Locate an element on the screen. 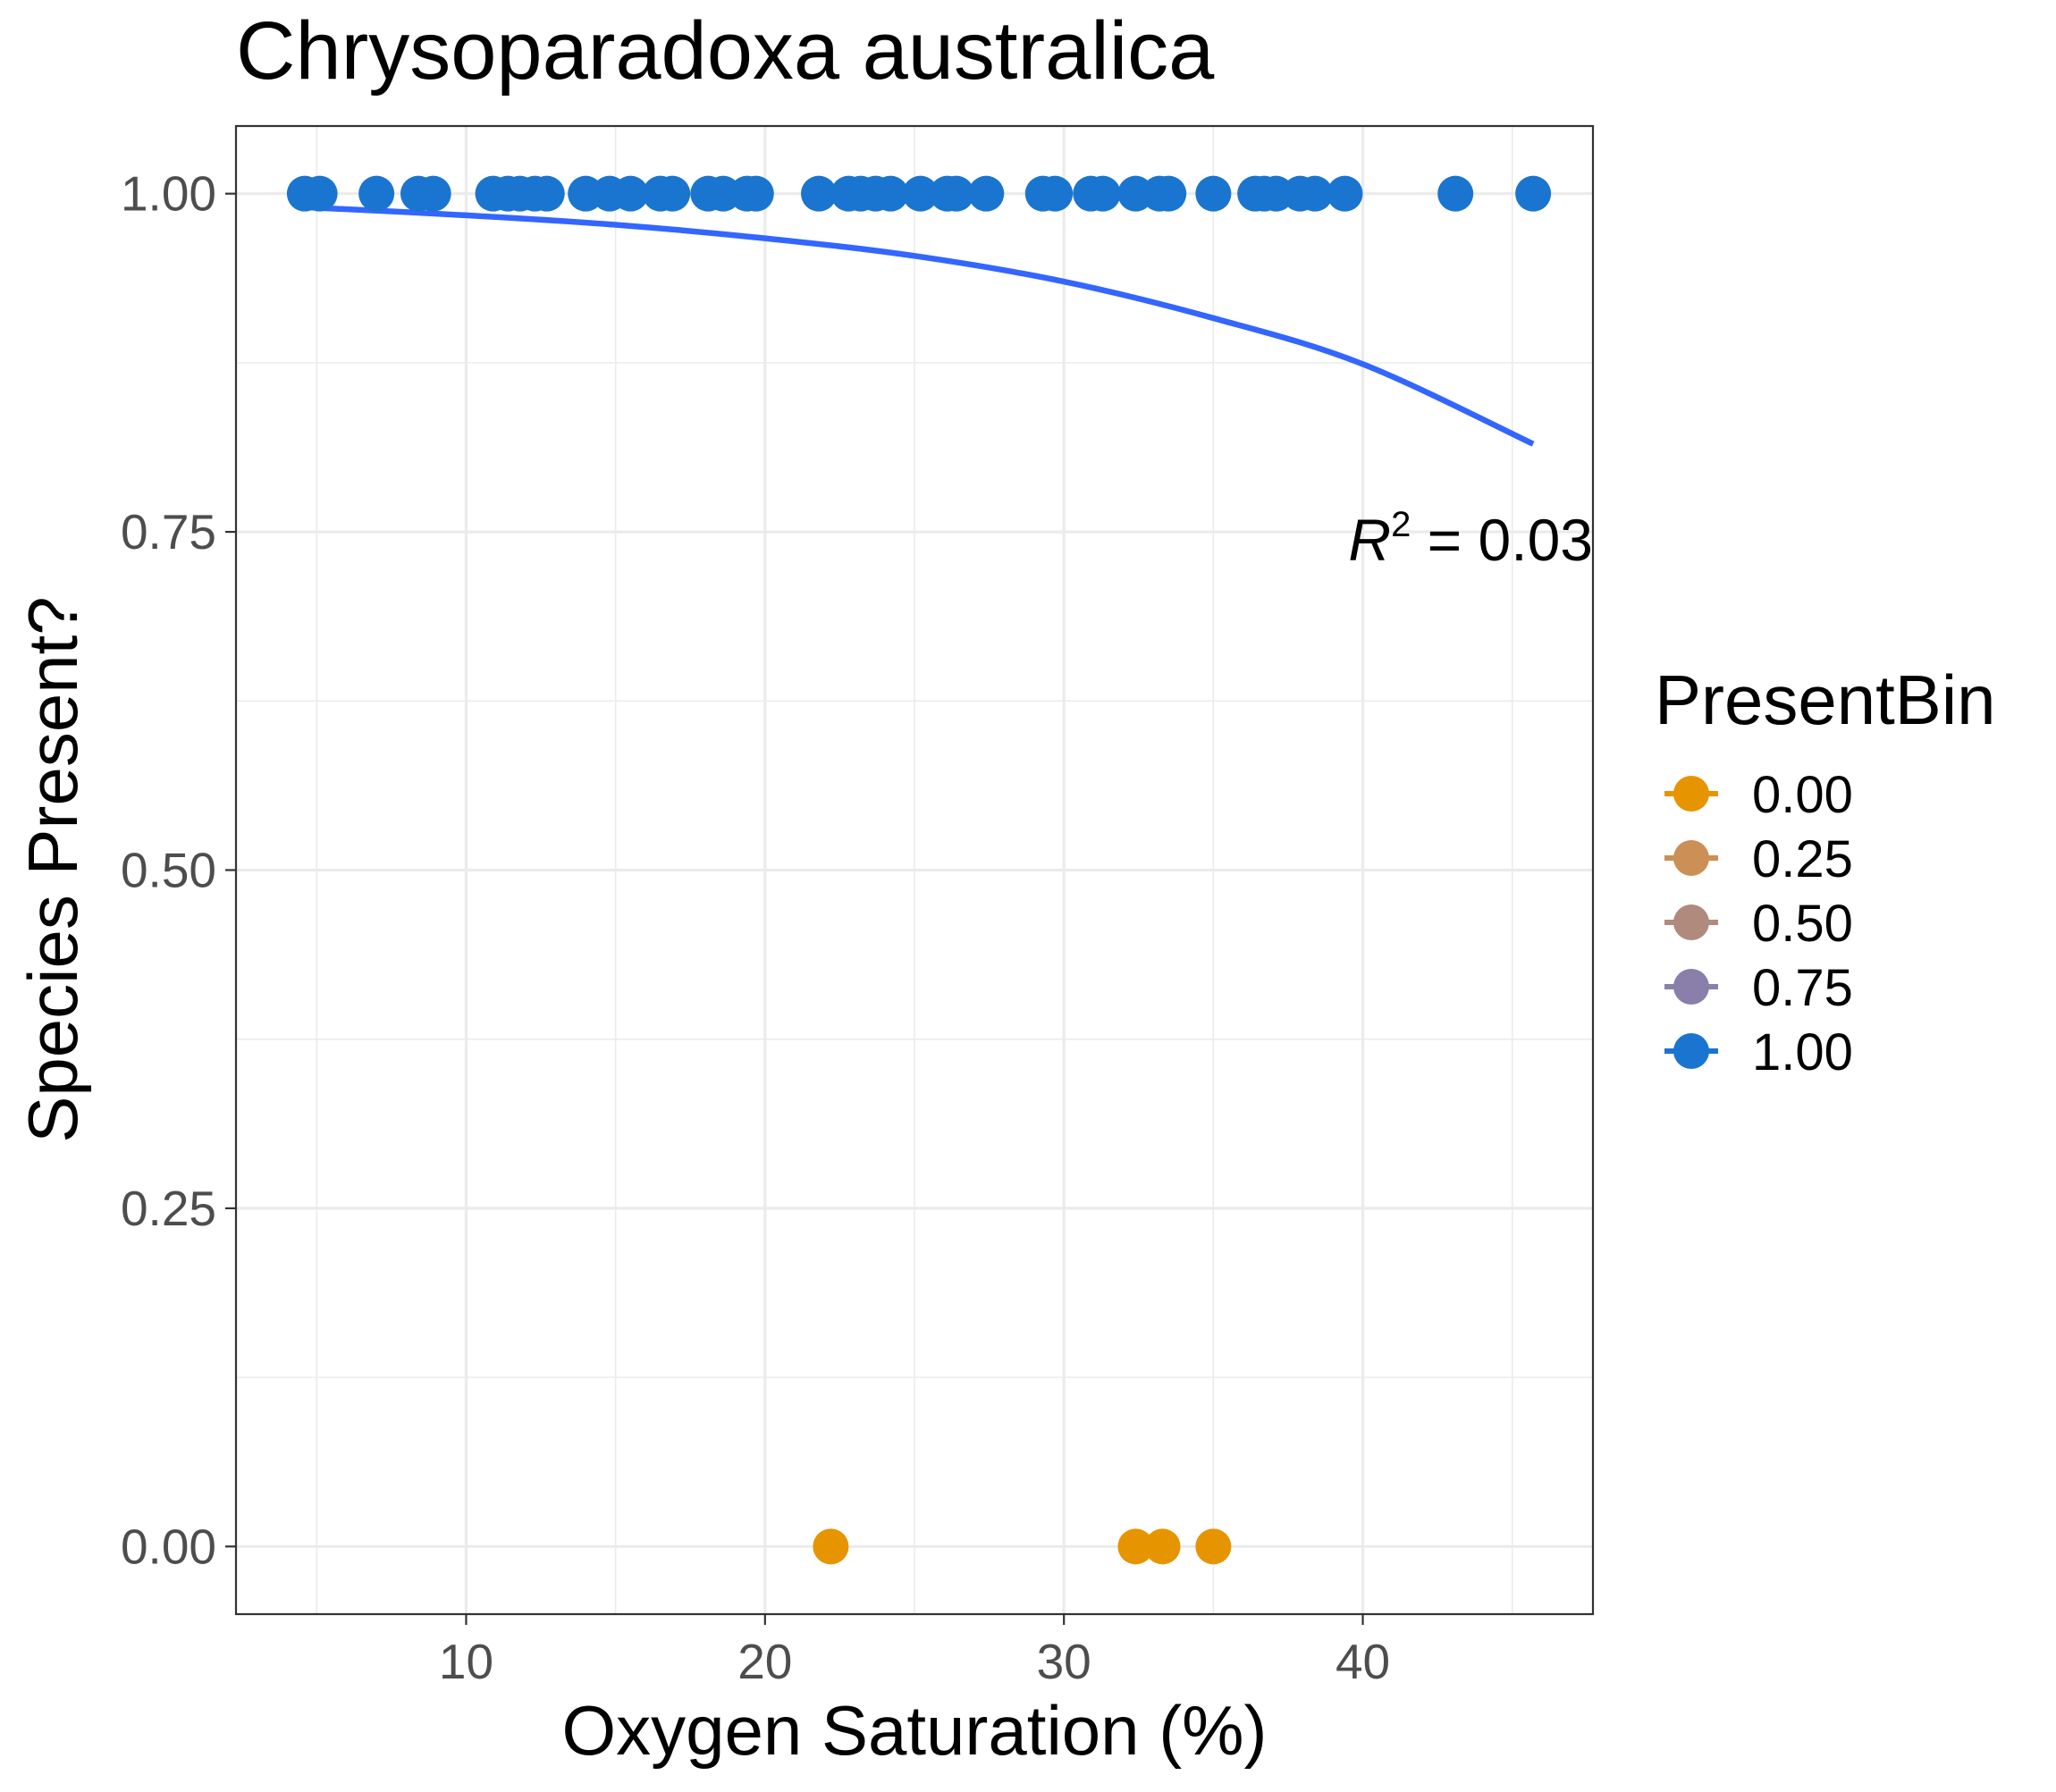 The width and height of the screenshot is (2056, 1792). y-axis-title: Species Present? is located at coordinates (52, 869).